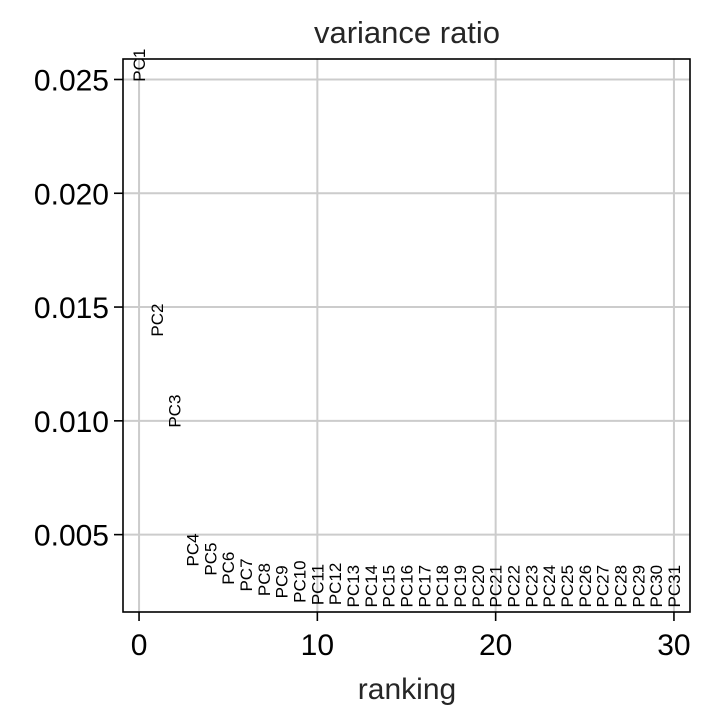 Image resolution: width=713 pixels, height=724 pixels. Describe the element at coordinates (424, 586) in the screenshot. I see `point-label-pc17: PC17` at that location.